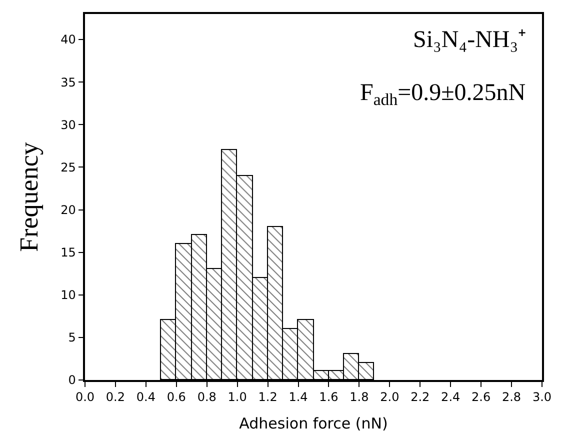 The image size is (564, 442). Describe the element at coordinates (298, 397) in the screenshot. I see `x-tick-label: 1.4` at that location.